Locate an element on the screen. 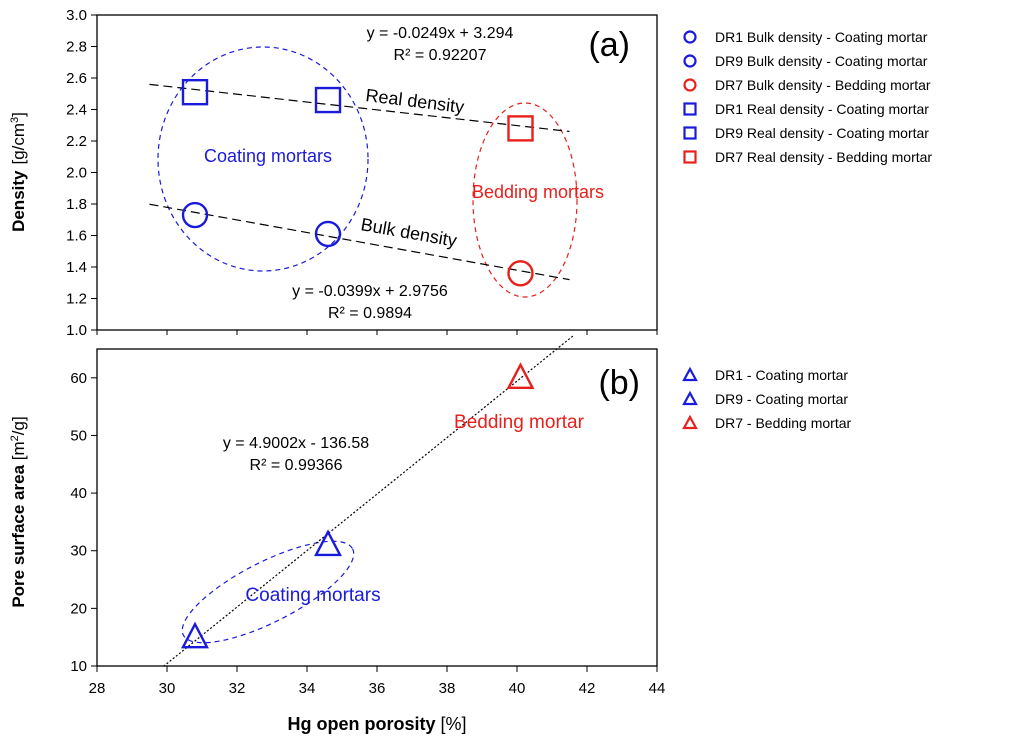 This screenshot has height=742, width=1028. marker-dr7-bedding-mortar is located at coordinates (520, 376).